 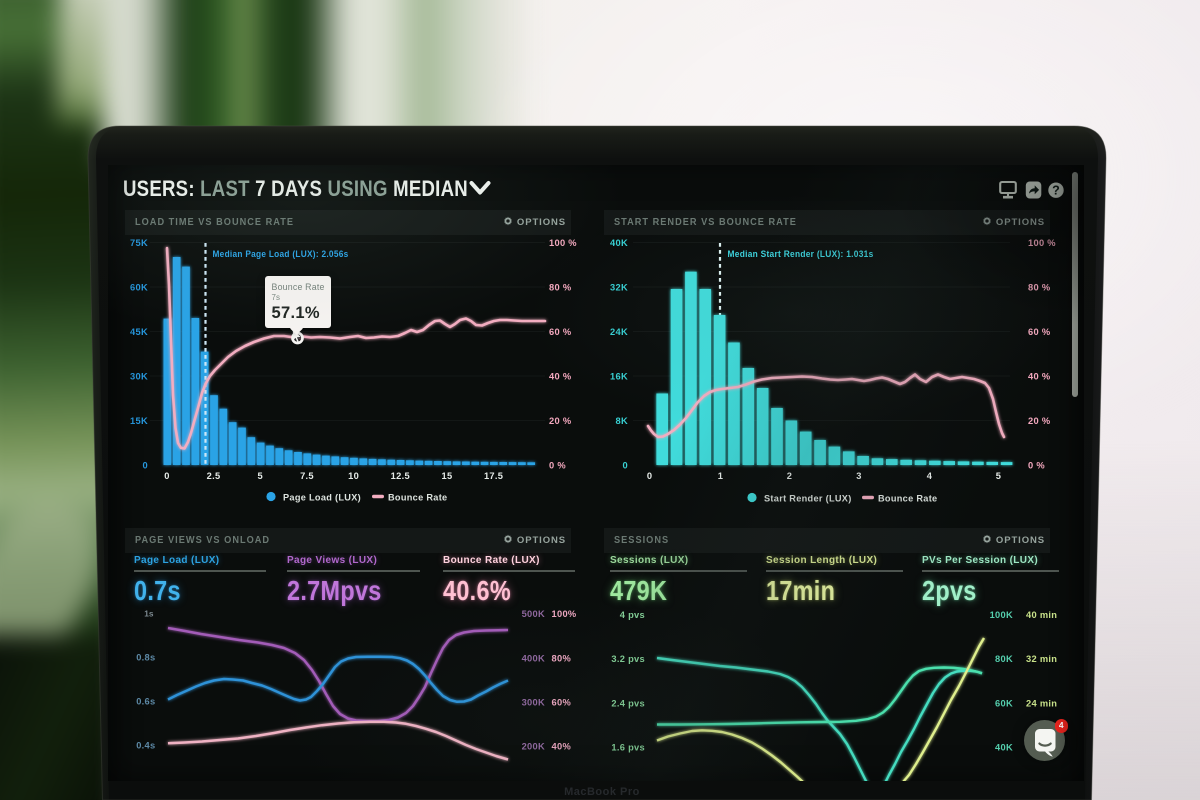 I want to click on svg-text: 7.5, so click(x=307, y=476).